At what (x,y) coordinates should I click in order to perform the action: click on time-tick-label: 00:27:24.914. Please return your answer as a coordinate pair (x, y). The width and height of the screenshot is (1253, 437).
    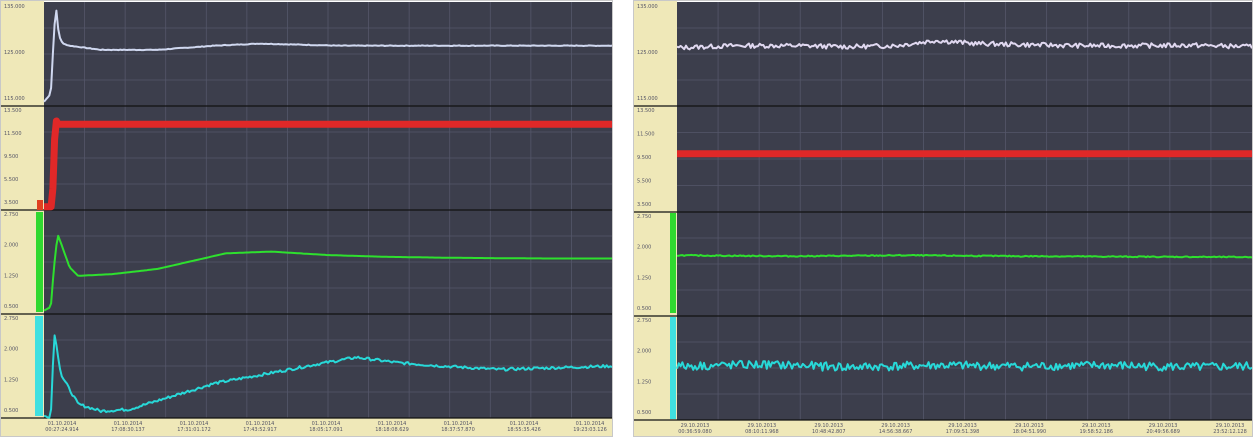
    Looking at the image, I should click on (62, 430).